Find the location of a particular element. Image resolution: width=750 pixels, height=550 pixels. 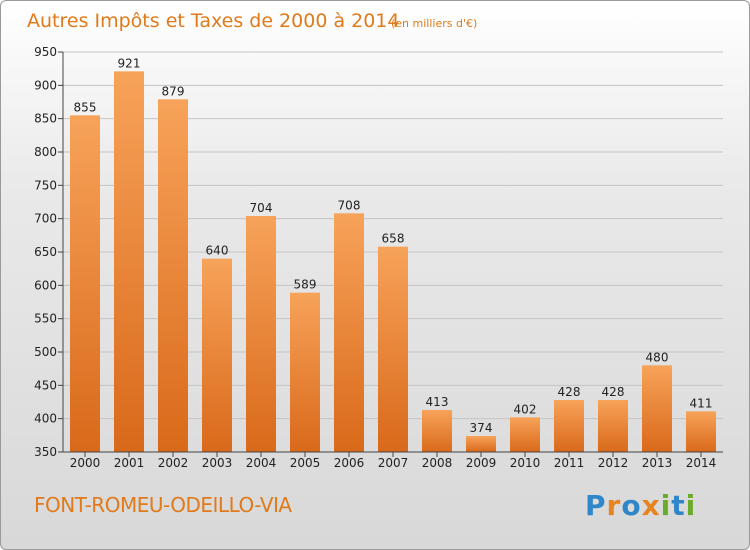

x-tick-label-2002: 2002 is located at coordinates (173, 463).